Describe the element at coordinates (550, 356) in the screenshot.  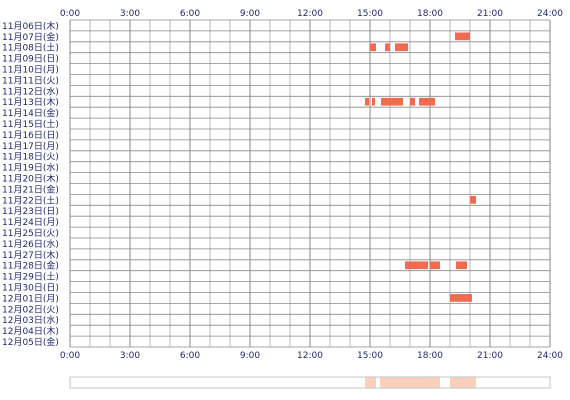
I see `x-tick-label-bottom: 24:00` at that location.